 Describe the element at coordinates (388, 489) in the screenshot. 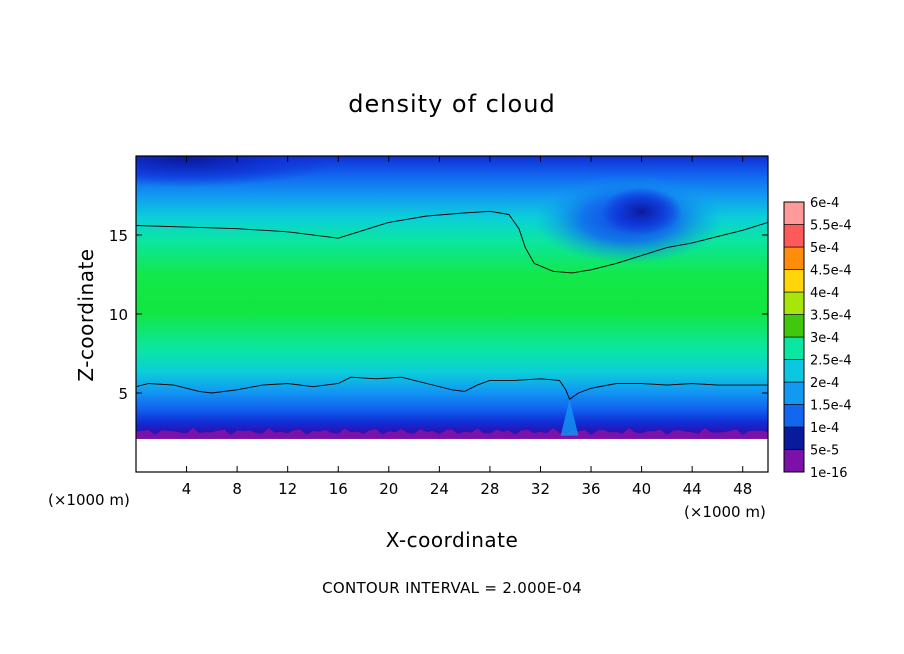

I see `x-tick-label: 20` at that location.